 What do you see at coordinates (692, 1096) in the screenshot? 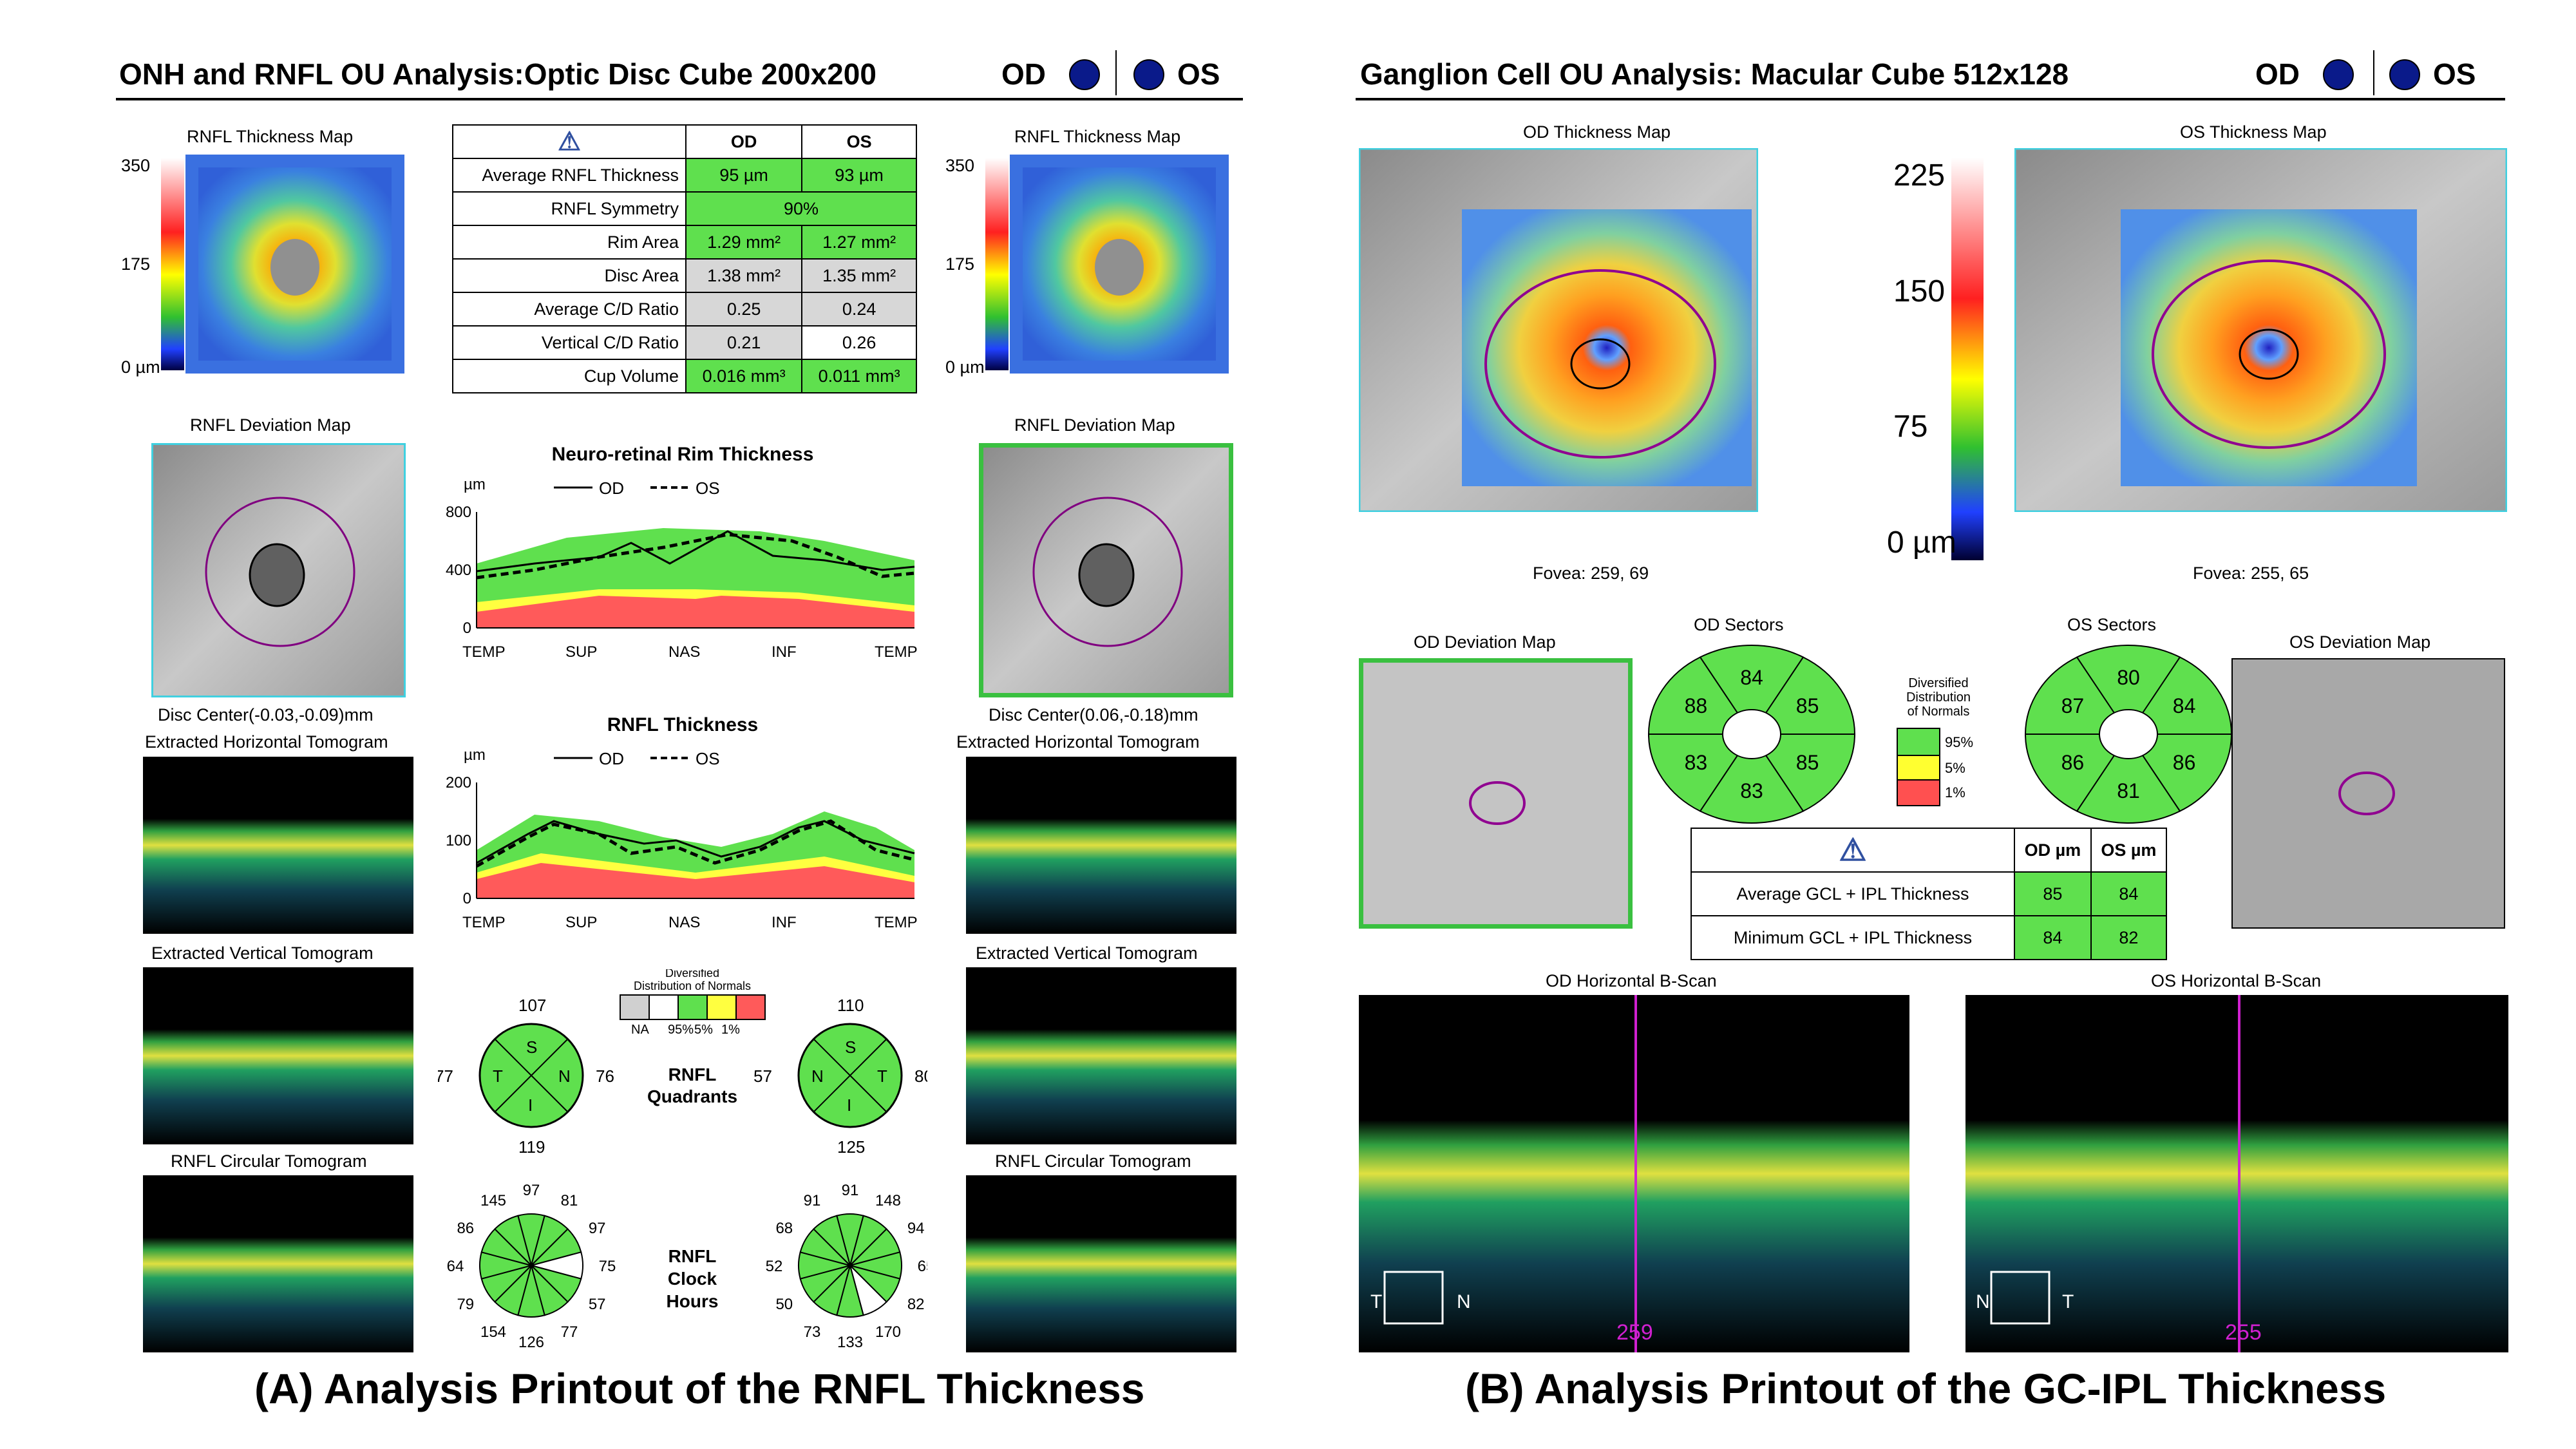
I see `quadrant-label: Quadrants` at bounding box center [692, 1096].